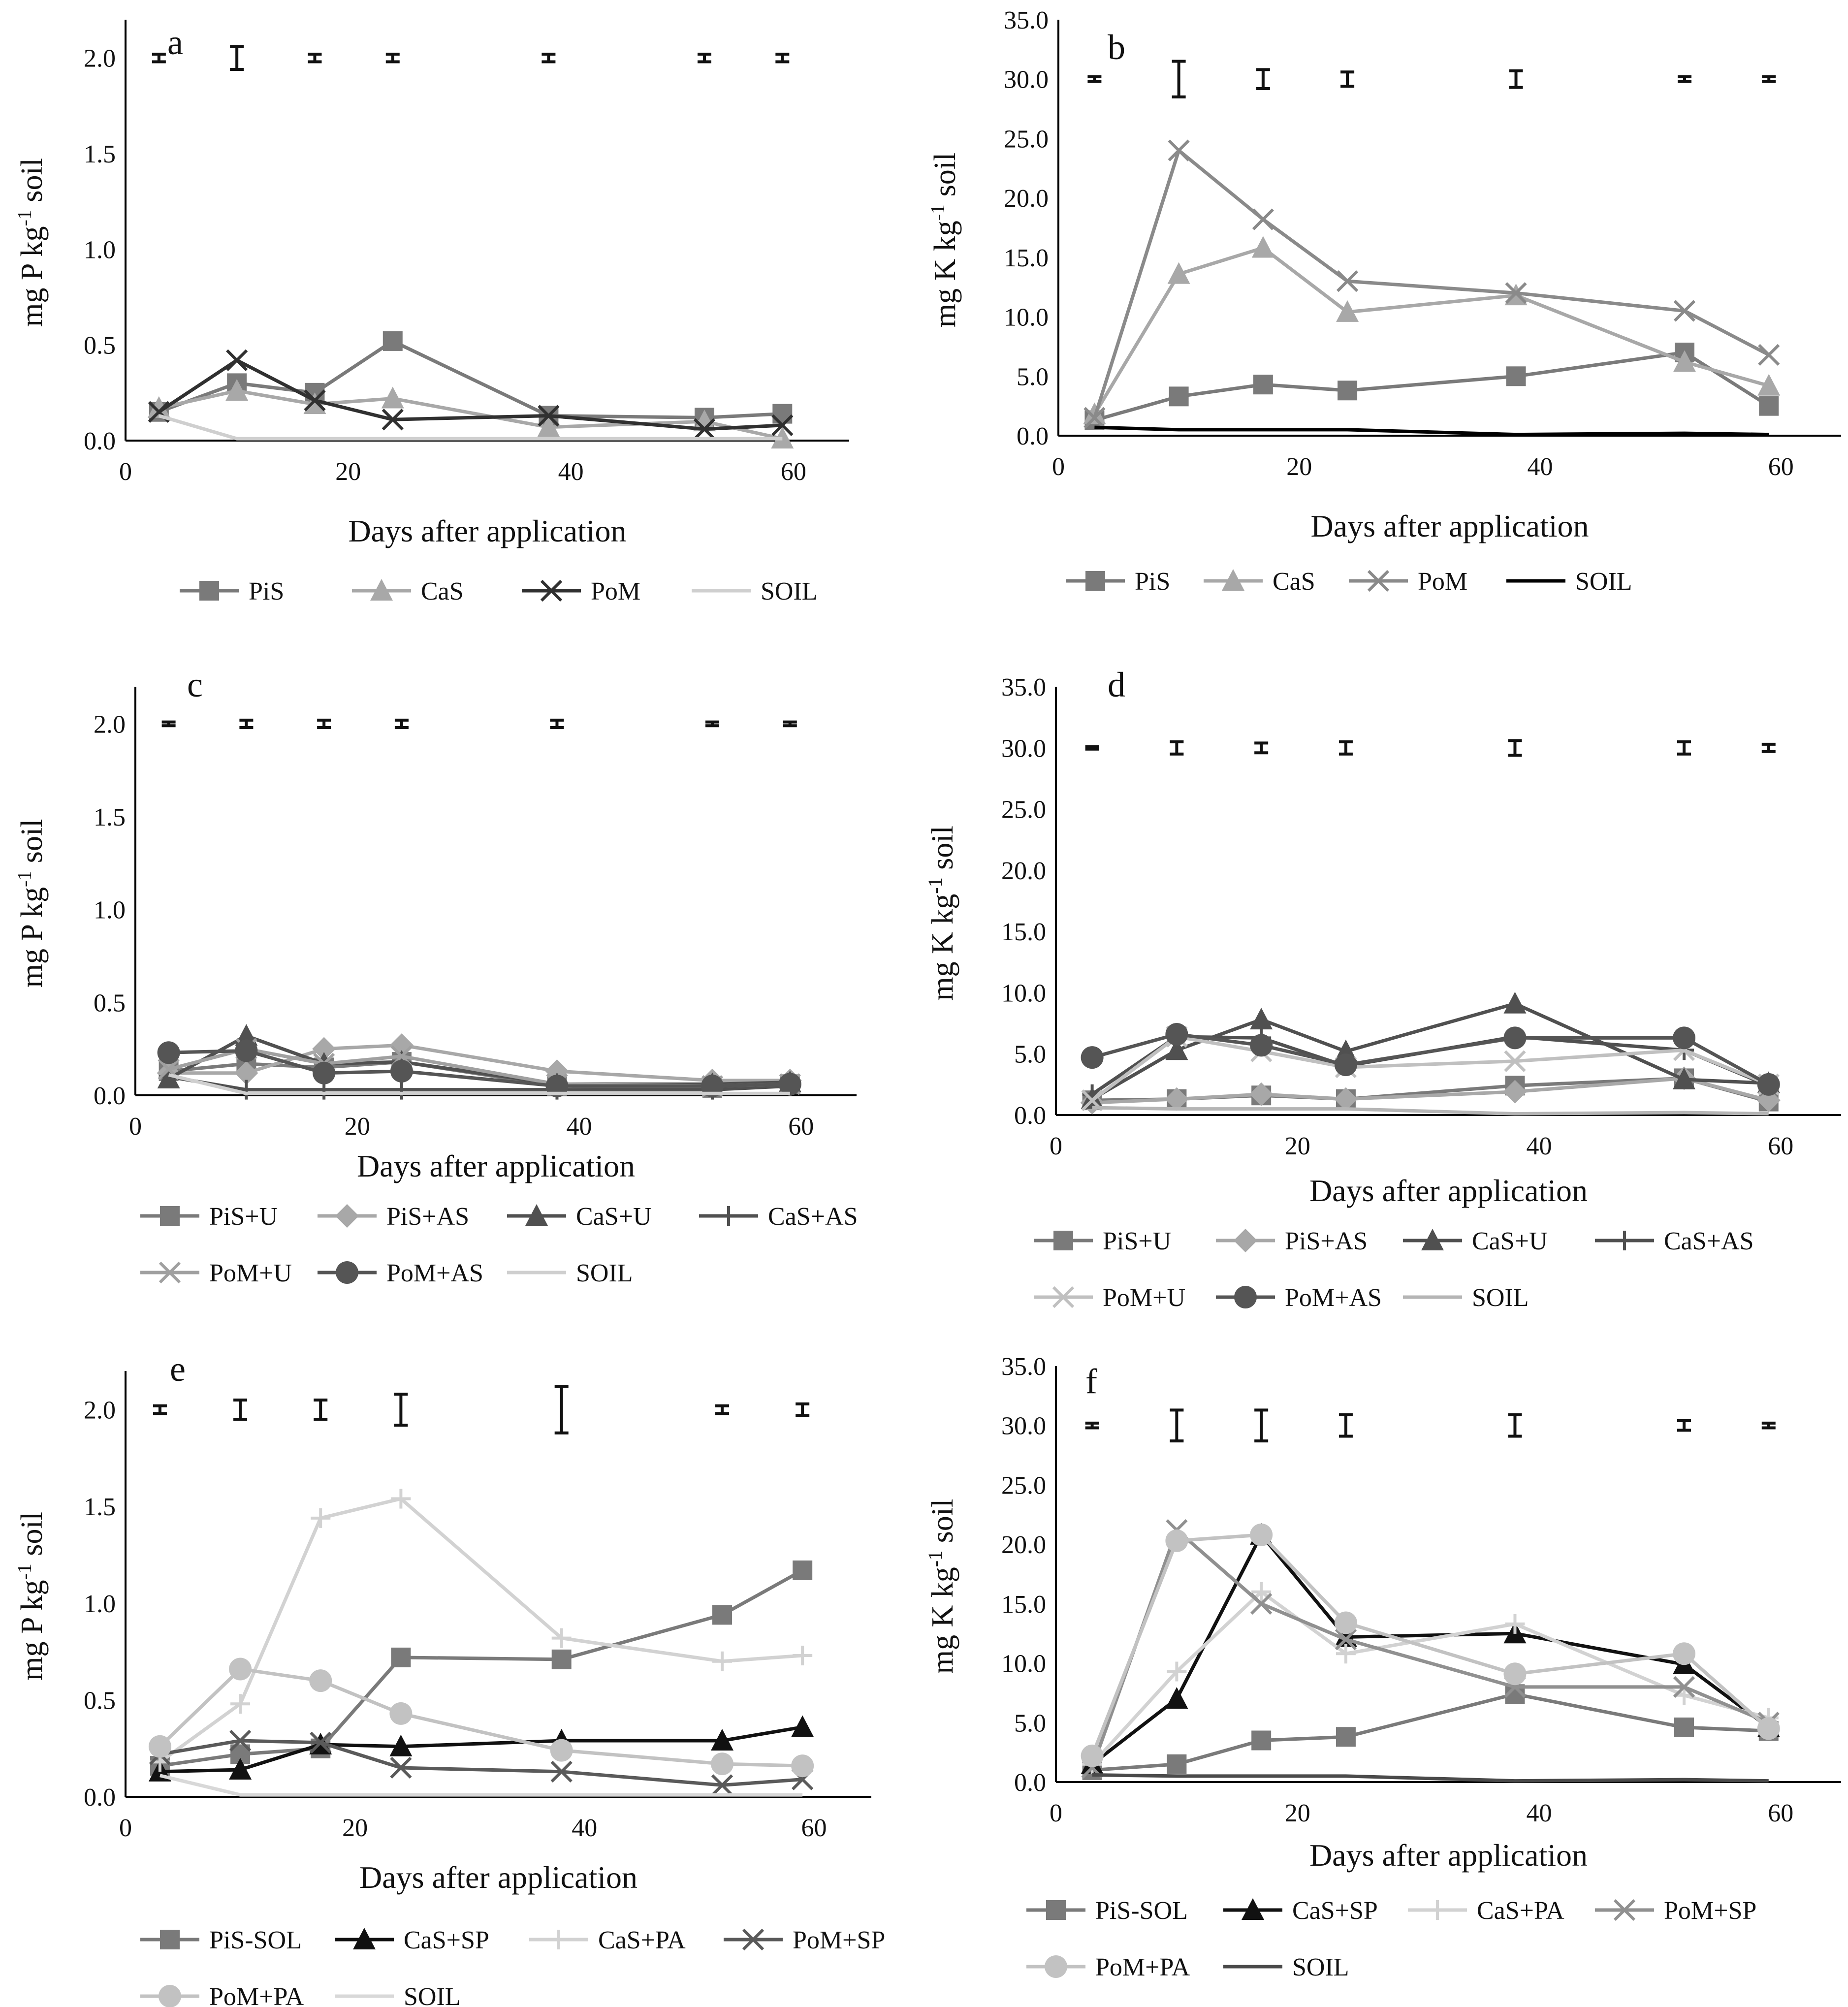 This screenshot has height=2007, width=1848. What do you see at coordinates (804, 1940) in the screenshot?
I see `legend-item: PoM+SP` at bounding box center [804, 1940].